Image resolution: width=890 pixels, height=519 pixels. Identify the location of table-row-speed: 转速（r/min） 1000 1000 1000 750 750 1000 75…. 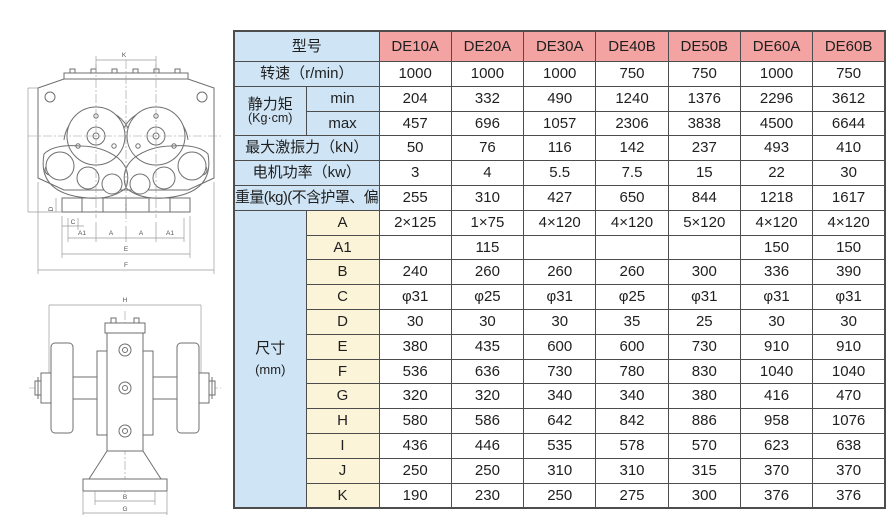
(559, 74).